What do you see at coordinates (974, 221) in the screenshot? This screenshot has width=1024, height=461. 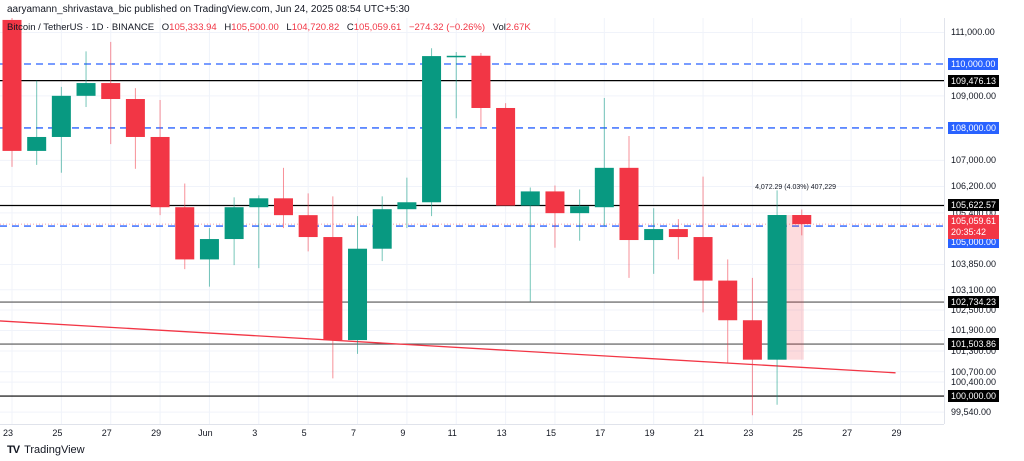 I see `last-price-value: 105,059.61` at bounding box center [974, 221].